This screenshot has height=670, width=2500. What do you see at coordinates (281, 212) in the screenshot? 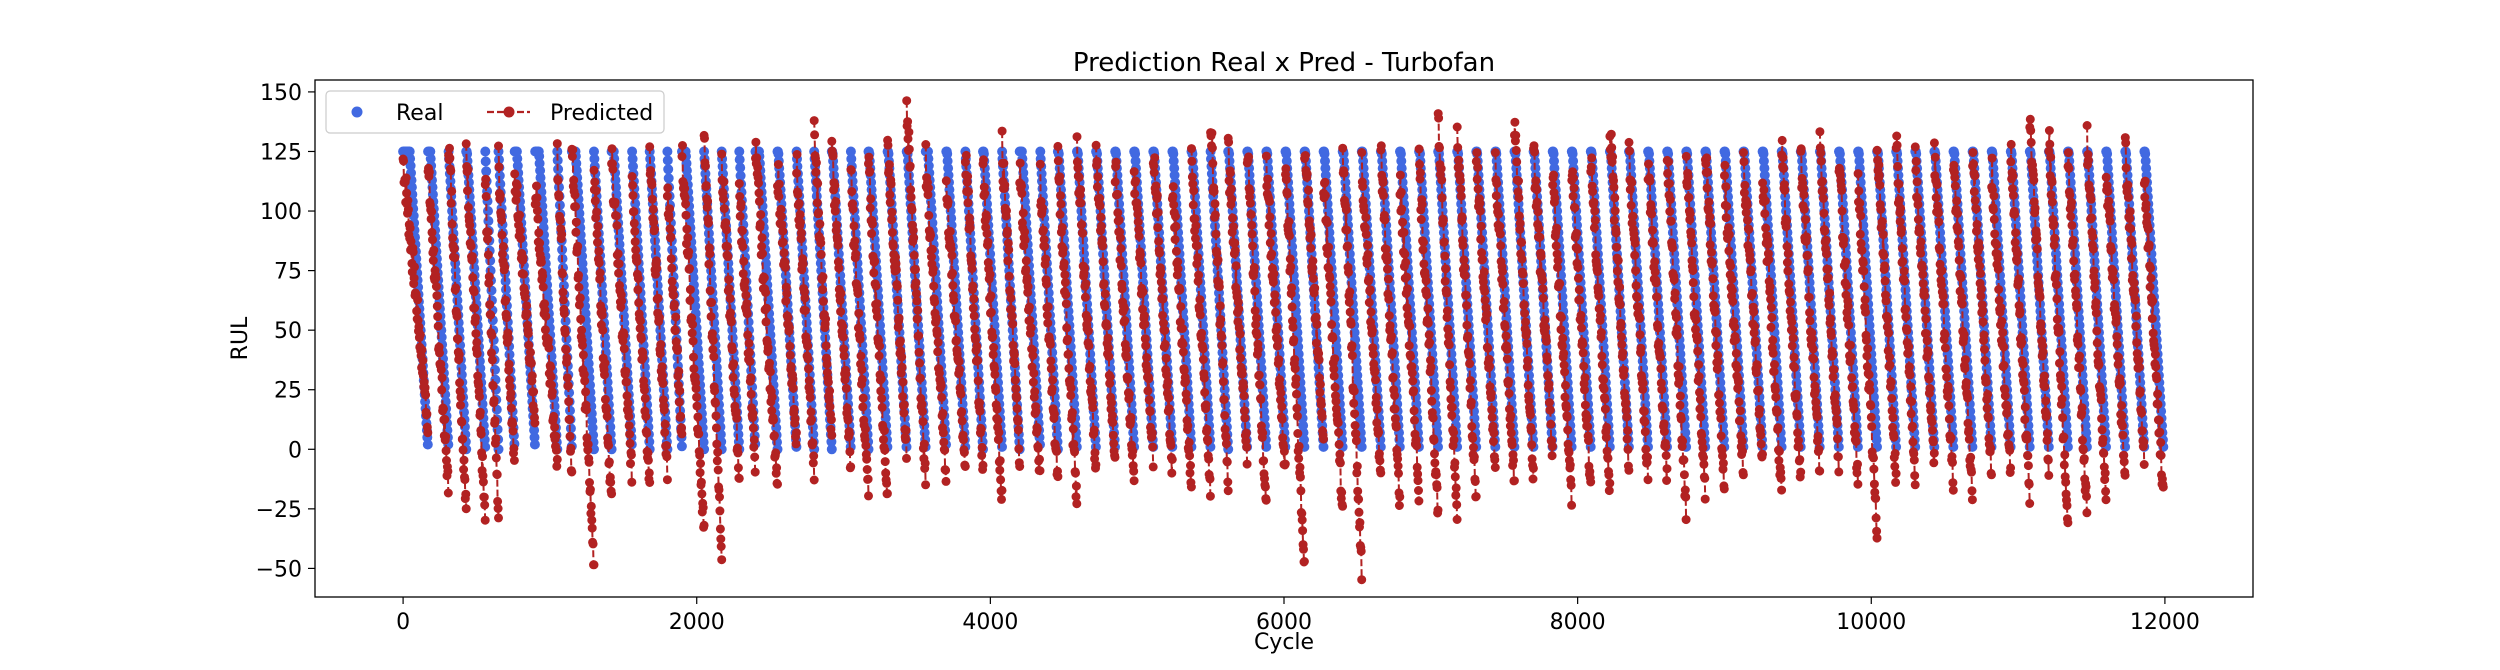
I see `y-tick-label: 100` at bounding box center [281, 212].